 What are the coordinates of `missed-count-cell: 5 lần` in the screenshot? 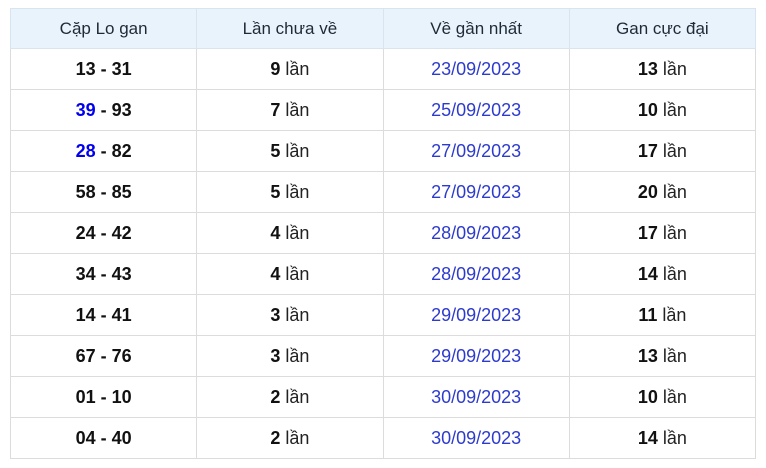 It's located at (290, 192).